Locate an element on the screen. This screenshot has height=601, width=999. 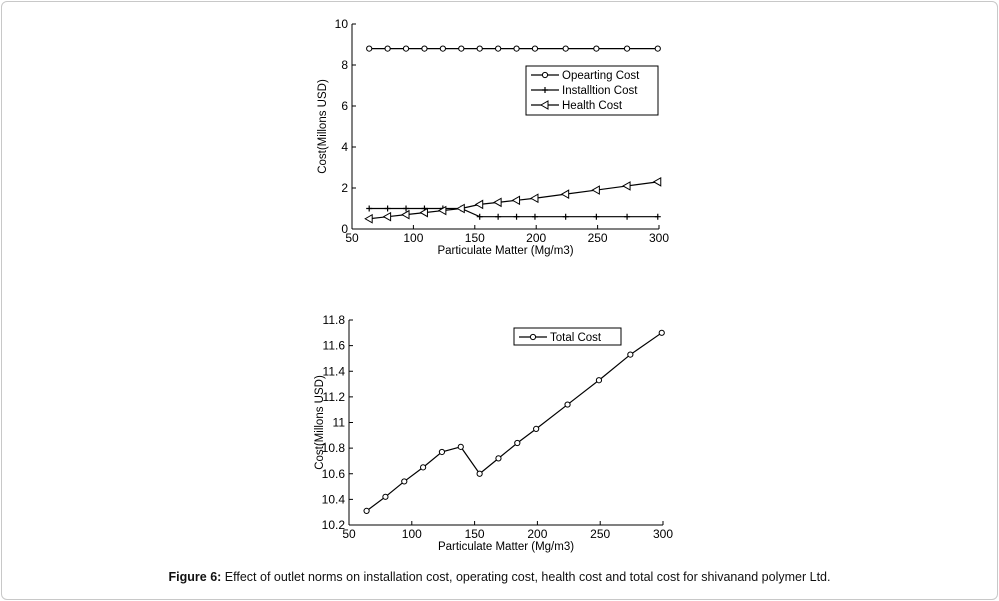
caption-label: Figure 6: is located at coordinates (195, 577).